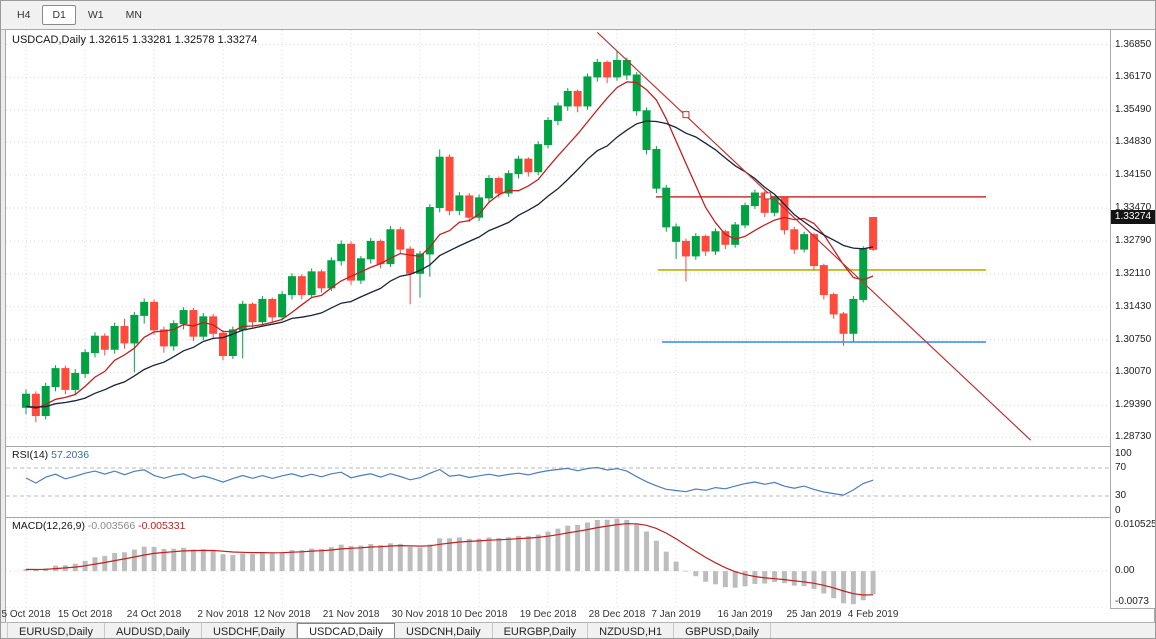  Describe the element at coordinates (1133, 76) in the screenshot. I see `scale-label: 1.36170` at that location.